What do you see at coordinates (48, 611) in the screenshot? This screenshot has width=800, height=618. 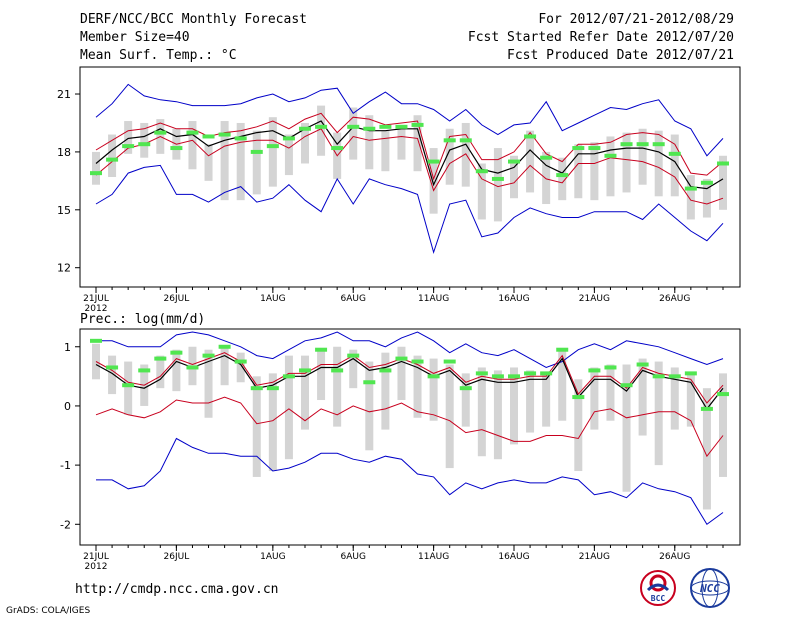 I see `grads-credit: GrADS: COLA/IGES` at bounding box center [48, 611].